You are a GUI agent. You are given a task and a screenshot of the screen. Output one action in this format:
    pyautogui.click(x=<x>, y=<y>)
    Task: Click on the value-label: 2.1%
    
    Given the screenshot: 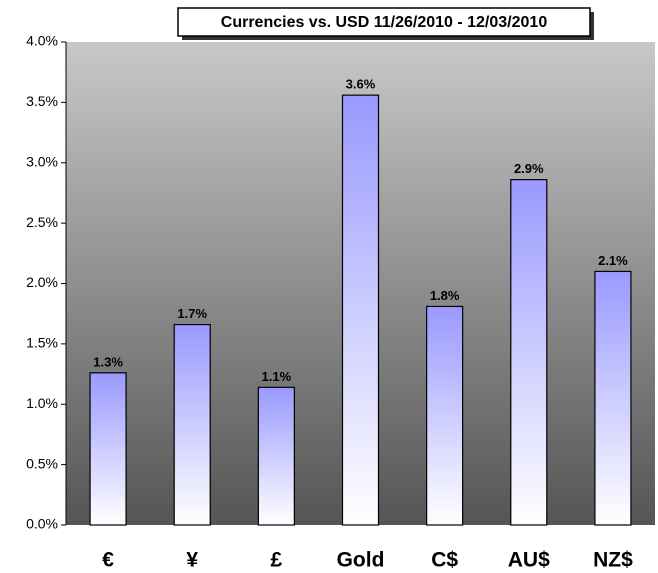 What is the action you would take?
    pyautogui.click(x=613, y=260)
    